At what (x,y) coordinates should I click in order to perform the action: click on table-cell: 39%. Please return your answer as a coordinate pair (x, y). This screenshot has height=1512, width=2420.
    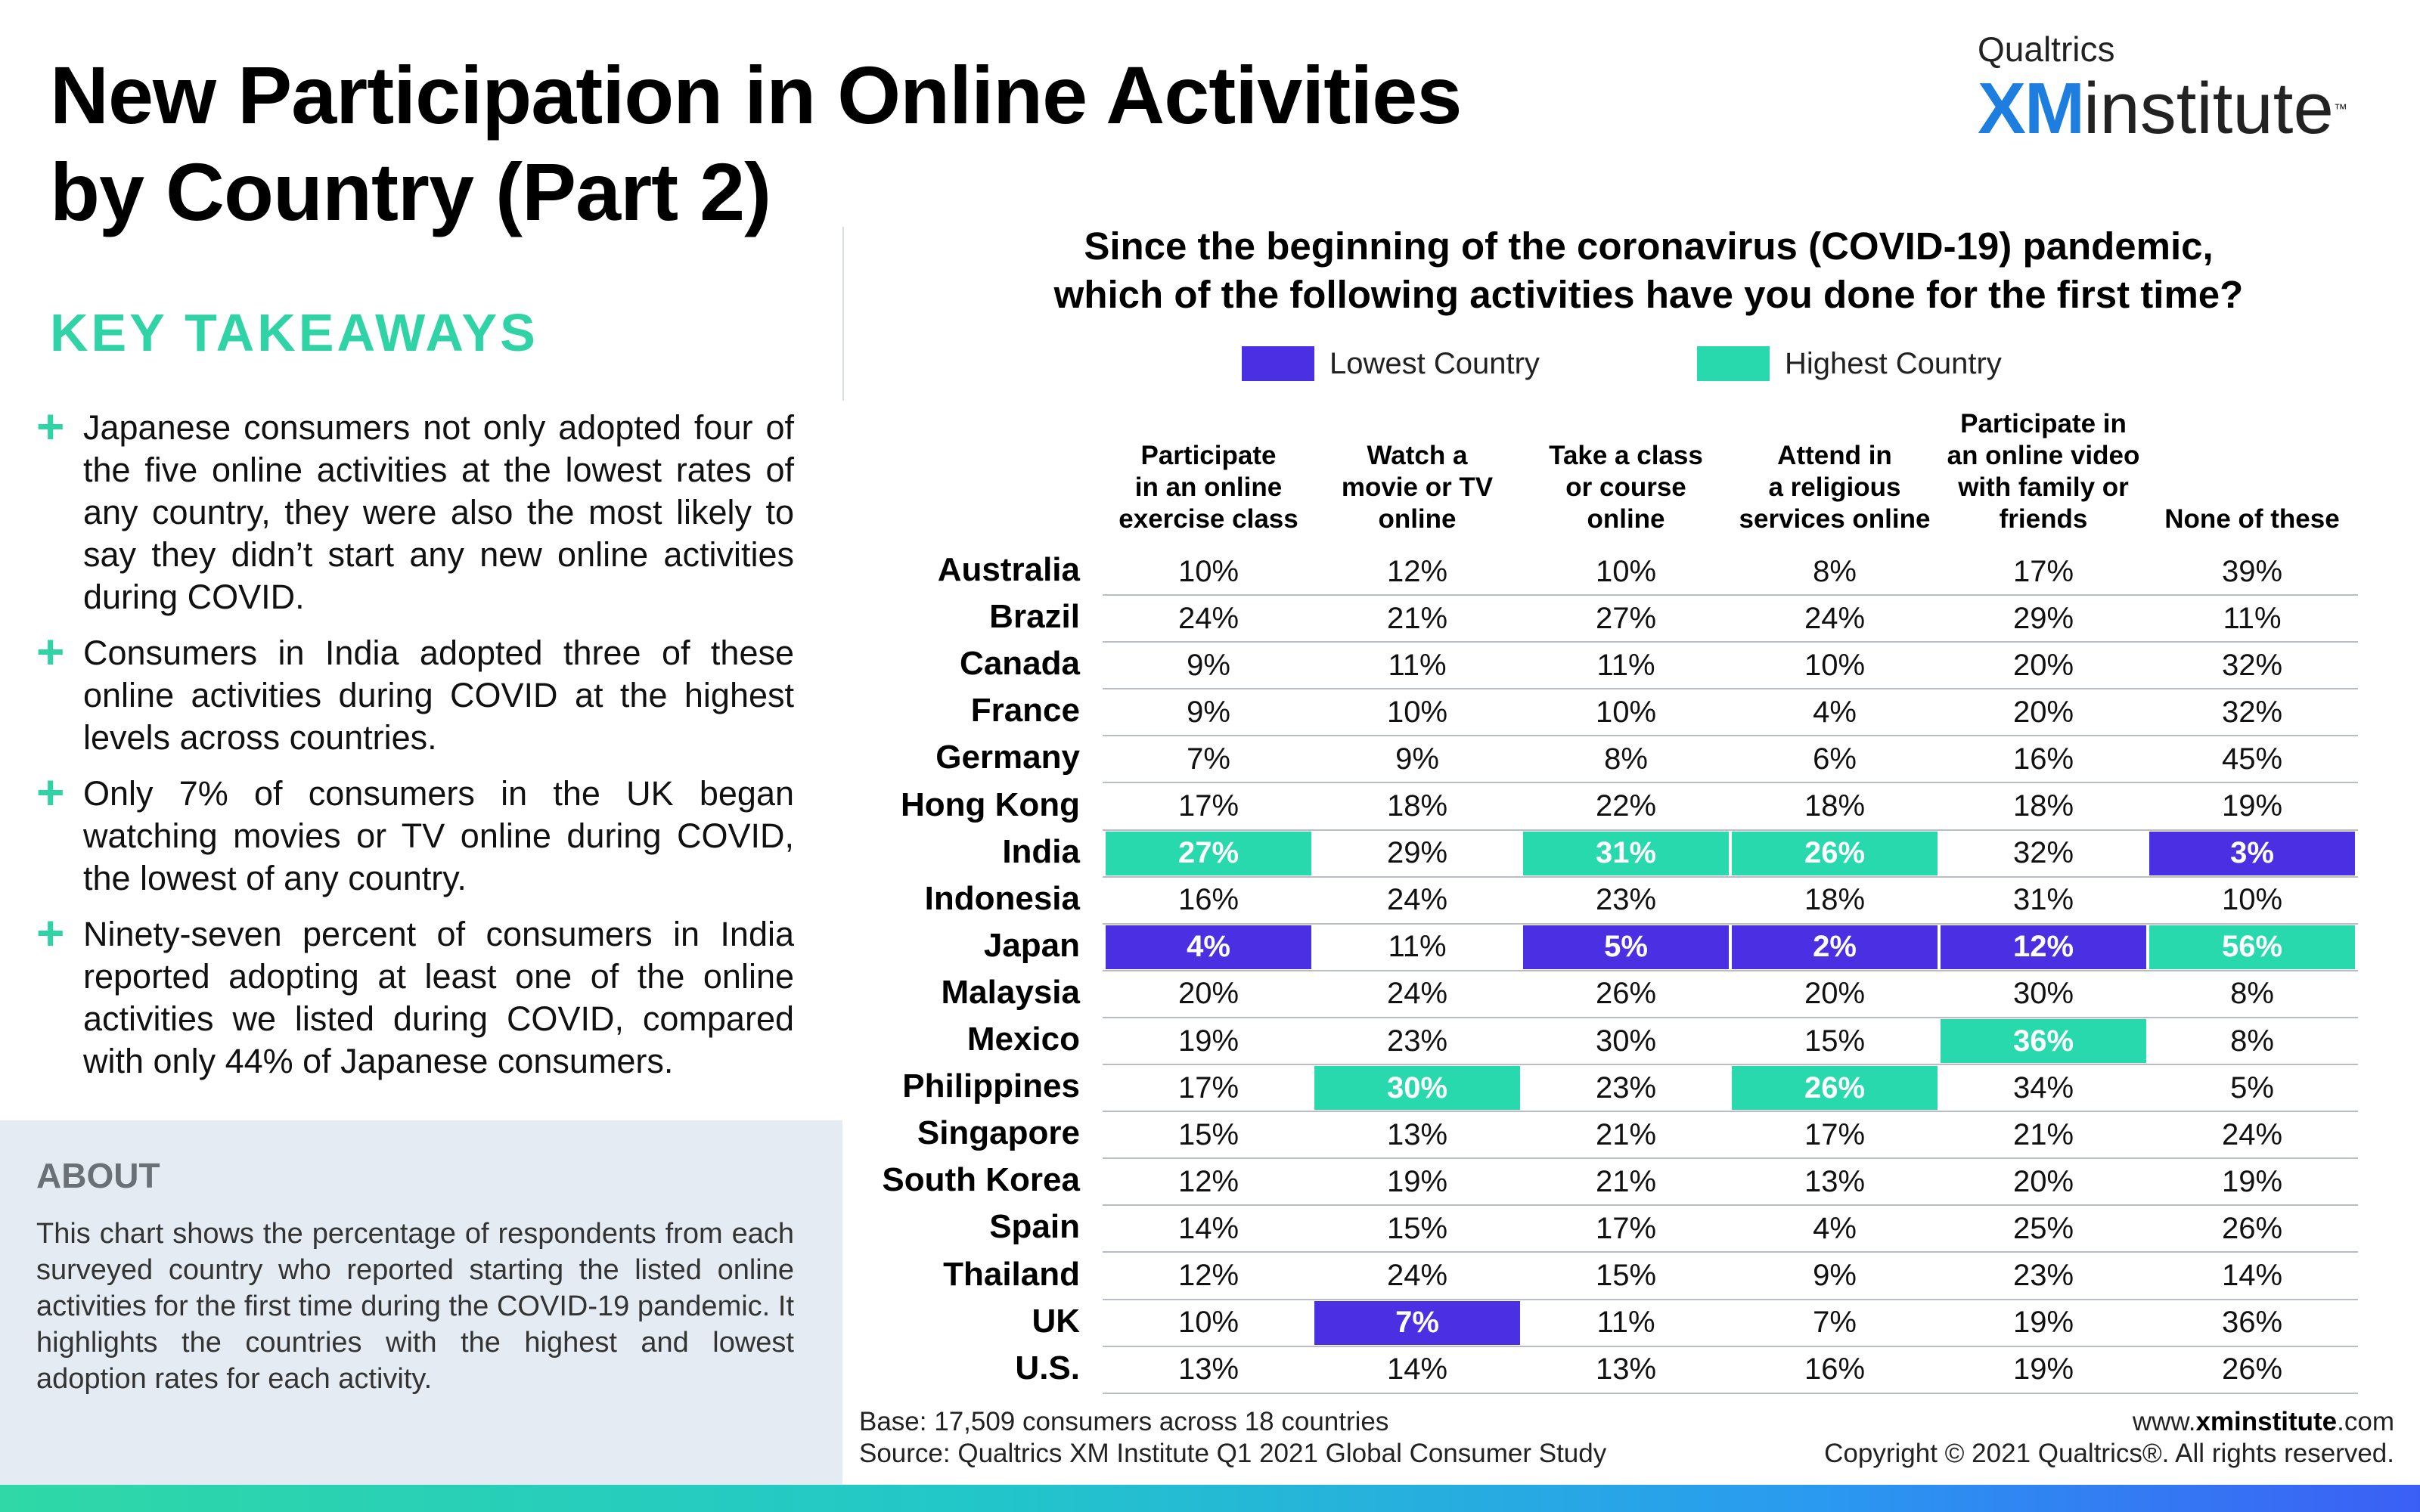
    Looking at the image, I should click on (2252, 571).